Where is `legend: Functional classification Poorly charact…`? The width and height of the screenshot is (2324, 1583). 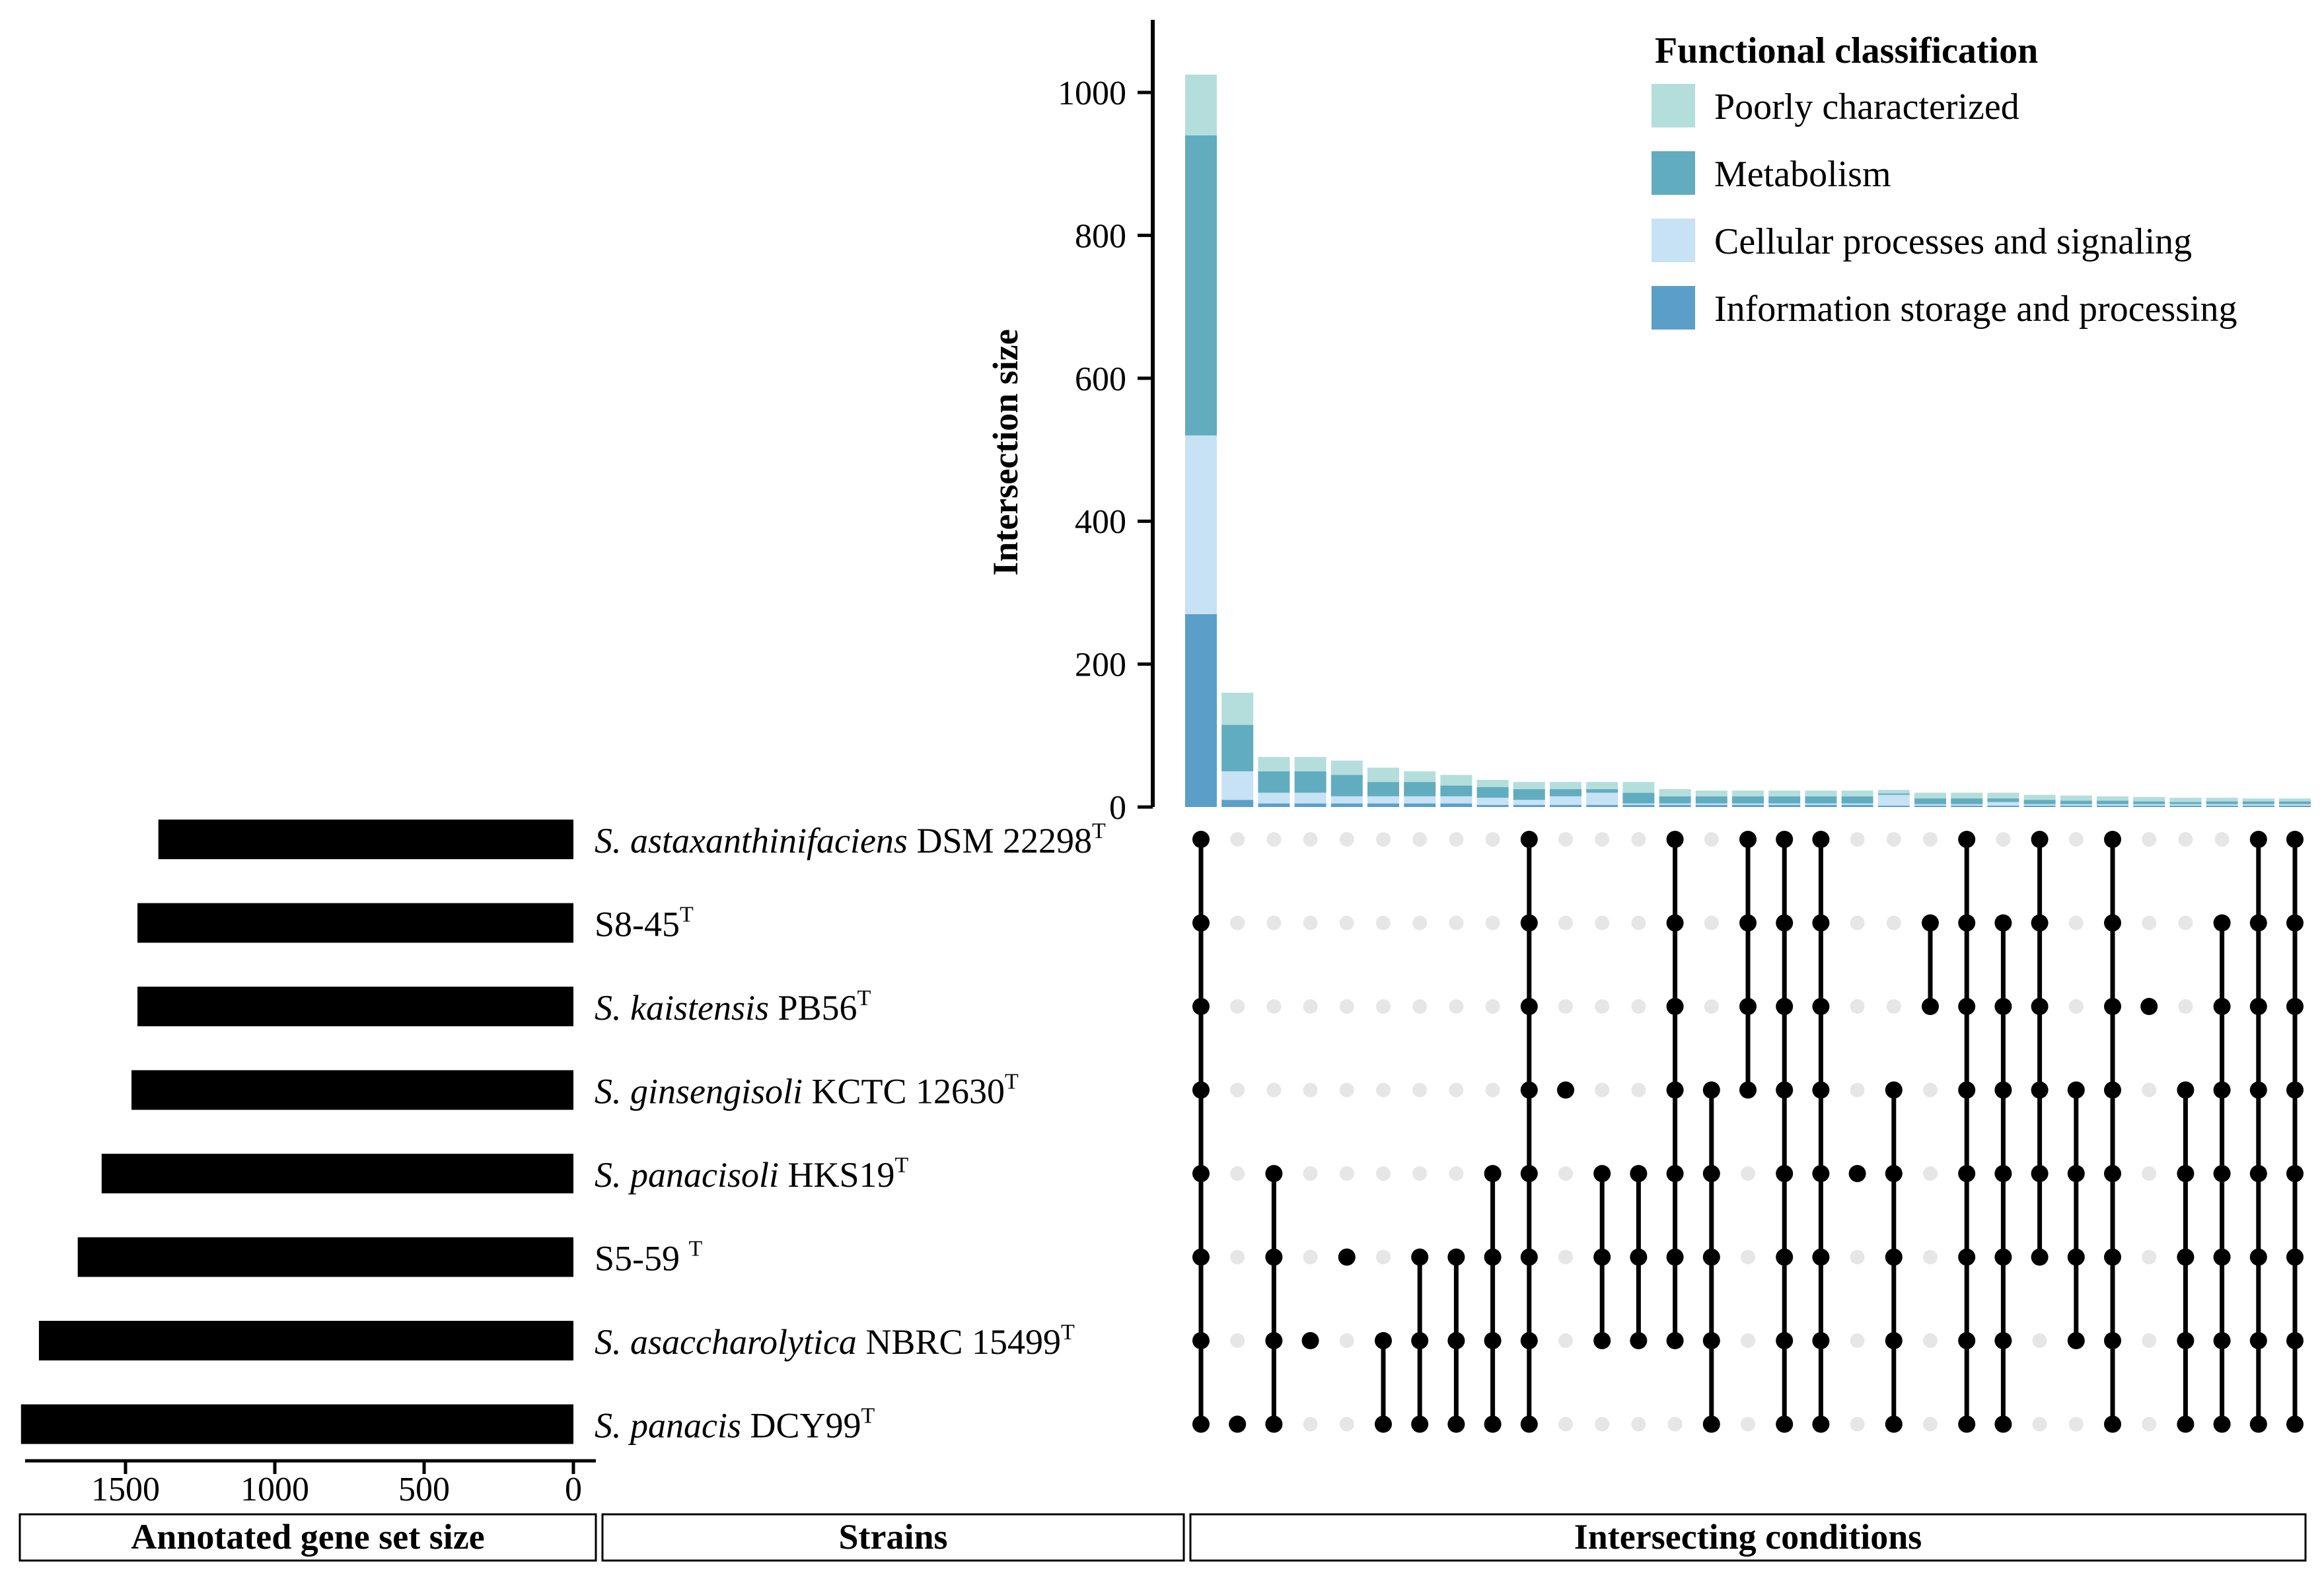 legend: Functional classification Poorly charact… is located at coordinates (1944, 180).